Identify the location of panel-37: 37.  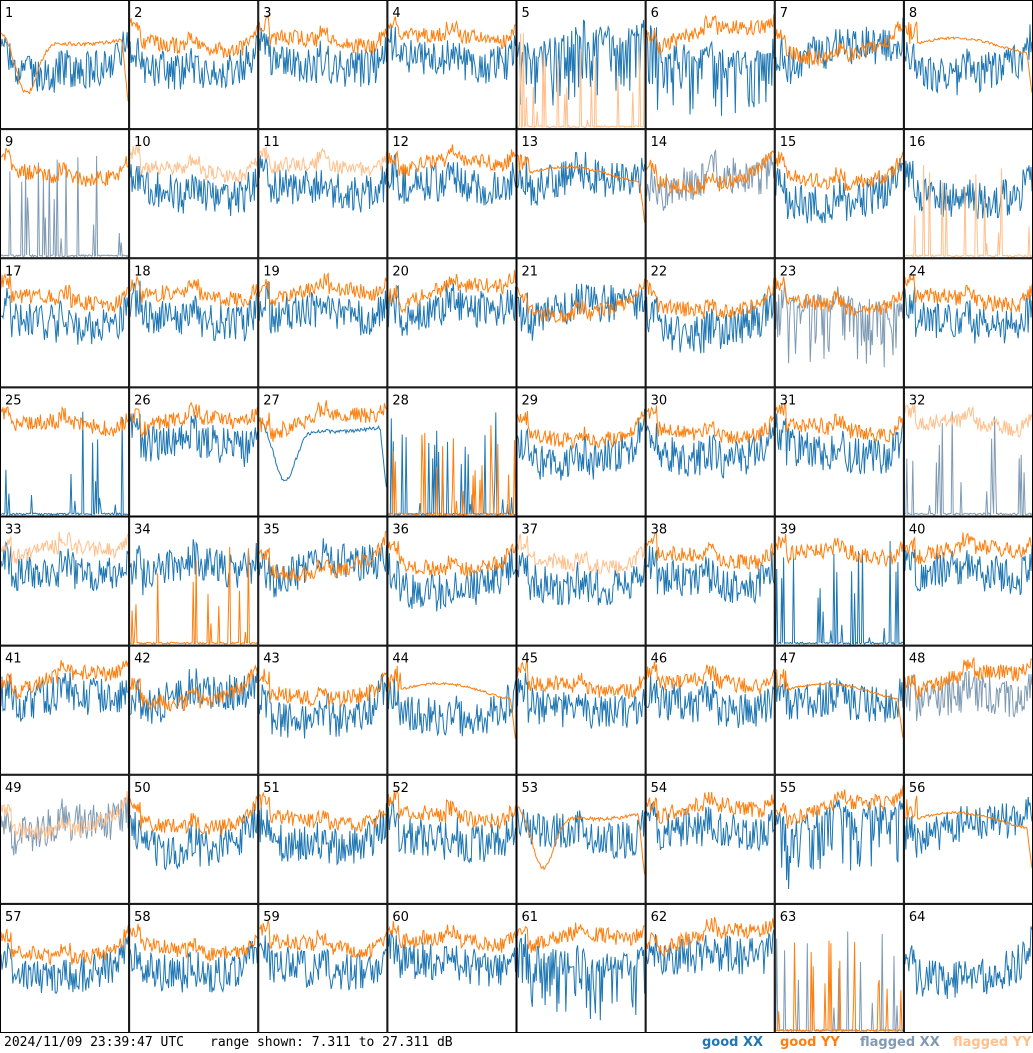
(581, 581).